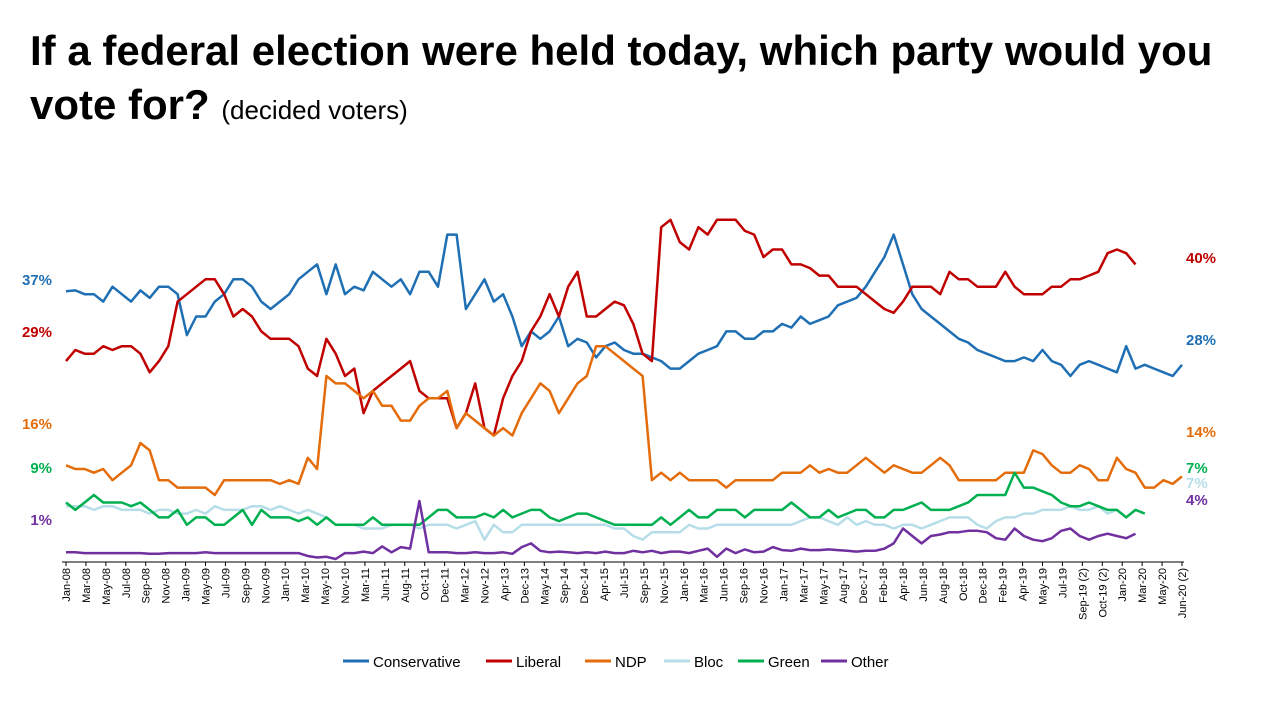 The image size is (1280, 720). What do you see at coordinates (266, 585) in the screenshot?
I see `x-tick-label: Nov-09` at bounding box center [266, 585].